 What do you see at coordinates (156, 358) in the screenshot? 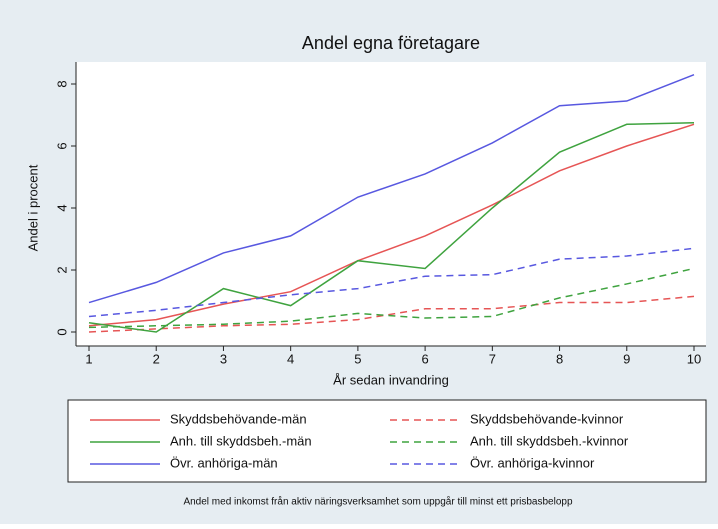
I see `x-tick-label: 2` at bounding box center [156, 358].